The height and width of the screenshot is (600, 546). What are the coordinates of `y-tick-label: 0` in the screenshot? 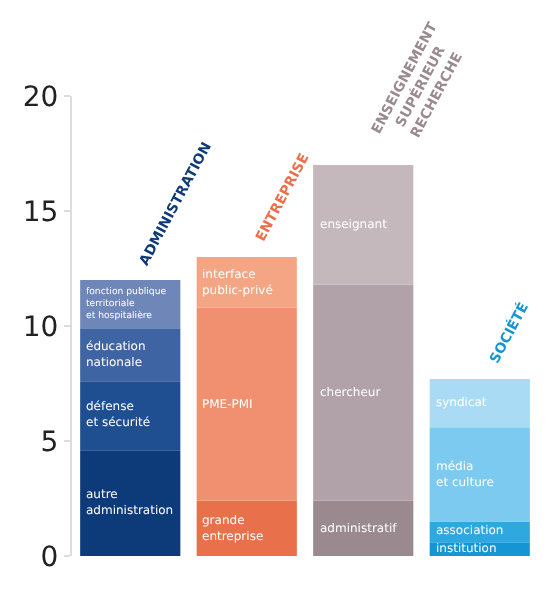 It's located at (49, 557).